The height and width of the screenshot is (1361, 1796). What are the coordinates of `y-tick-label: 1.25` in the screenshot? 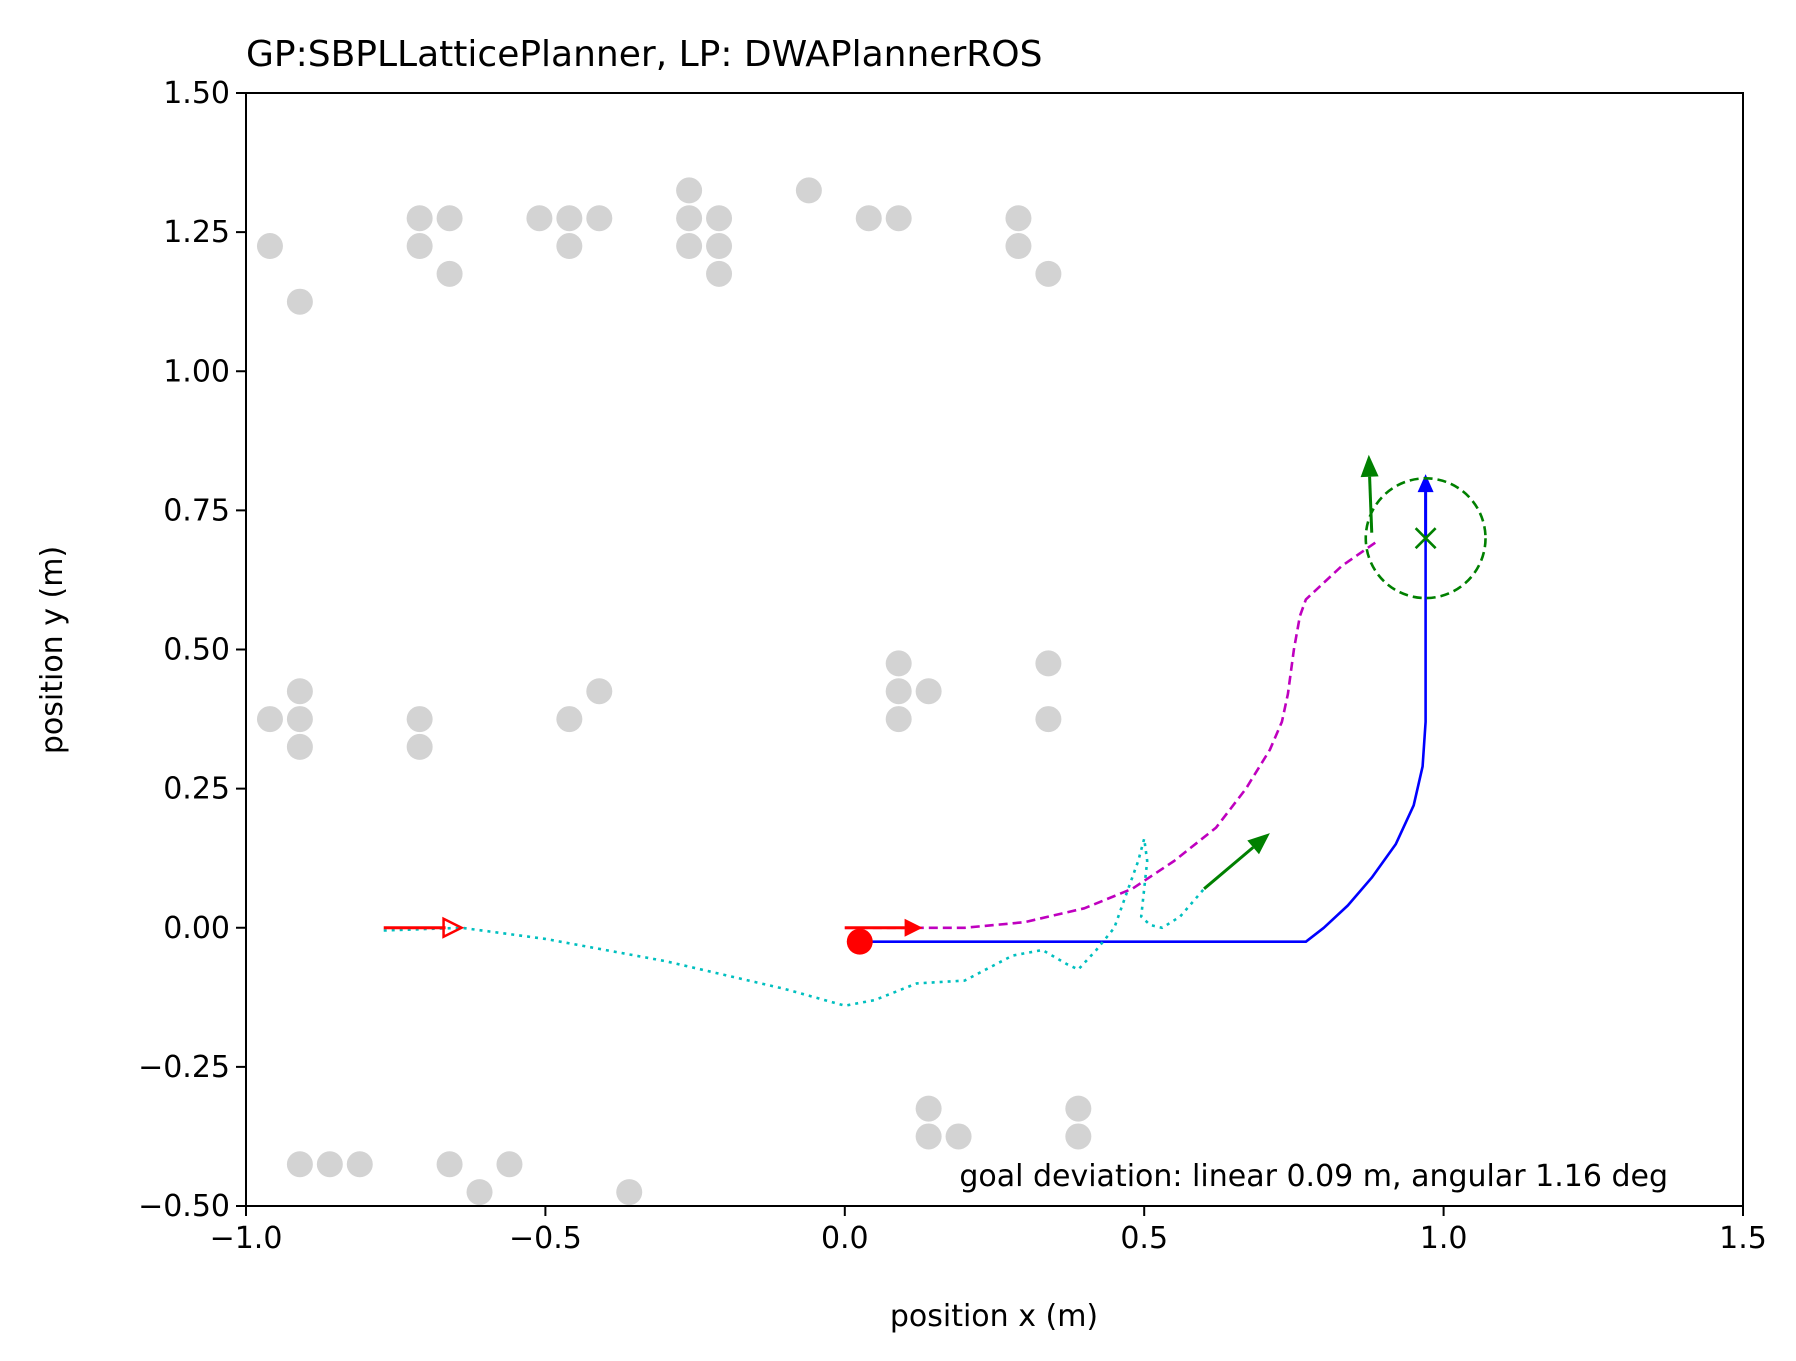 It's located at (196, 232).